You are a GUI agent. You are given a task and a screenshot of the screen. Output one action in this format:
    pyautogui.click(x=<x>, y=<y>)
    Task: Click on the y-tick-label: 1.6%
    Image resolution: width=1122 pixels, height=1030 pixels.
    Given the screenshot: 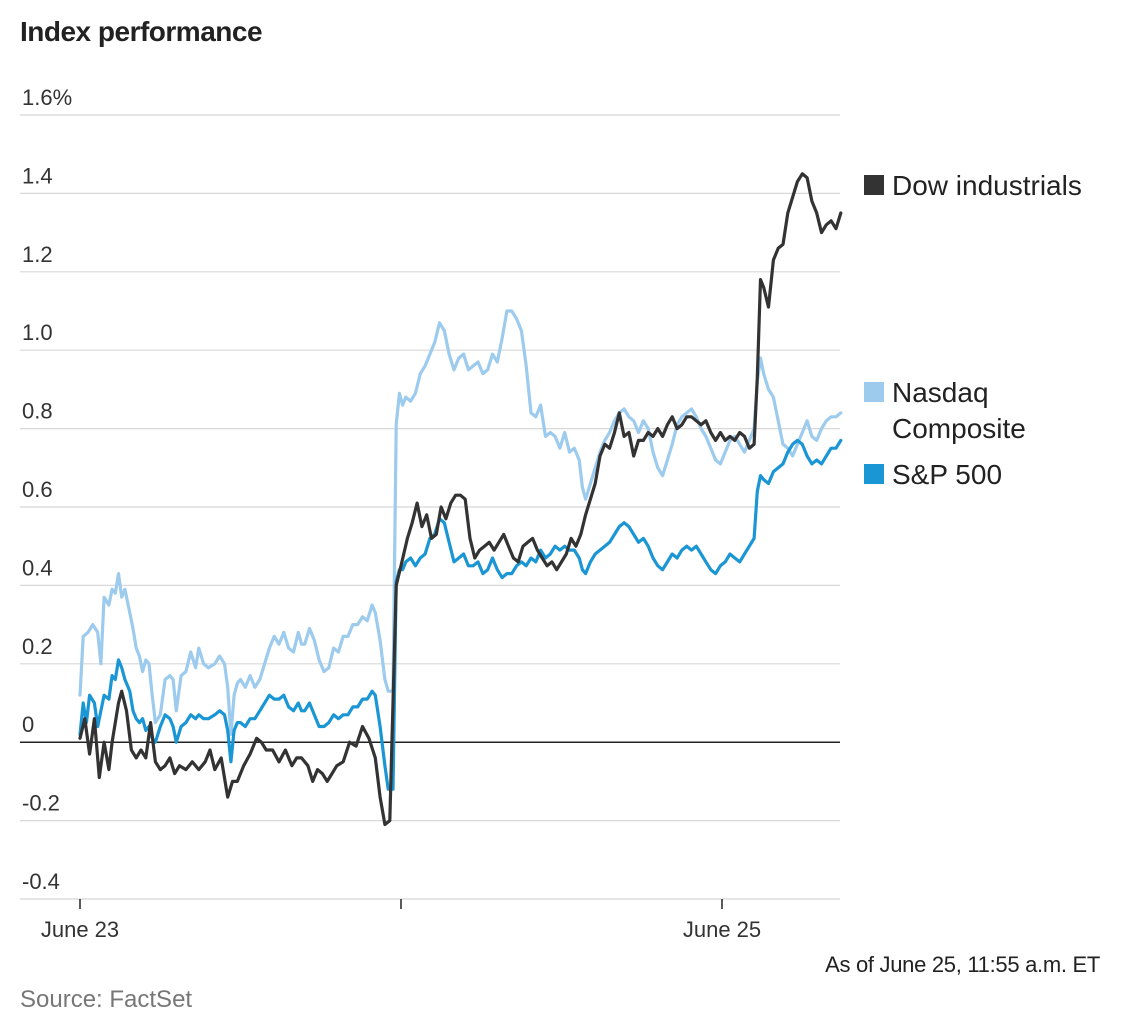 What is the action you would take?
    pyautogui.click(x=47, y=97)
    